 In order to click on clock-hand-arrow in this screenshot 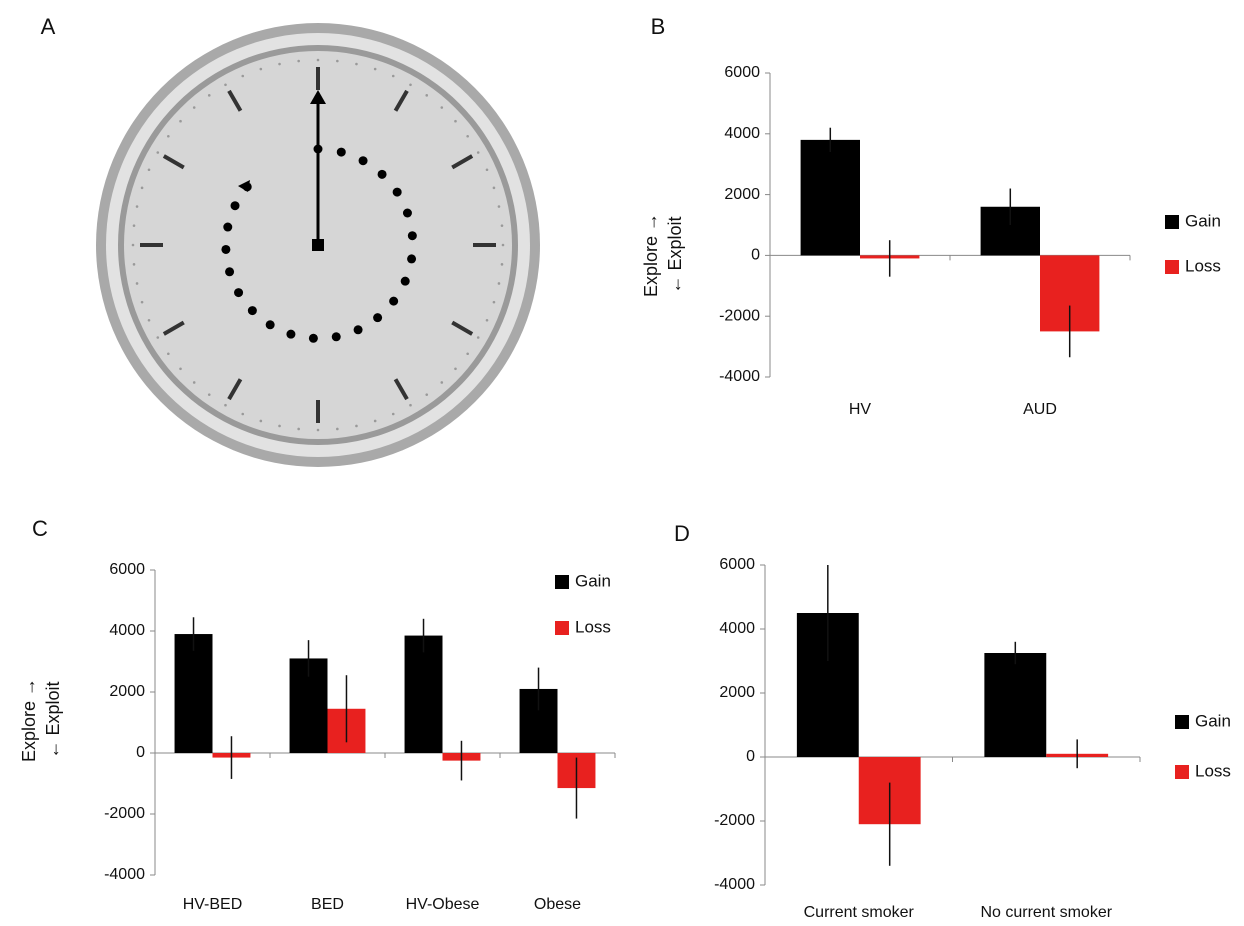, I will do `click(318, 97)`.